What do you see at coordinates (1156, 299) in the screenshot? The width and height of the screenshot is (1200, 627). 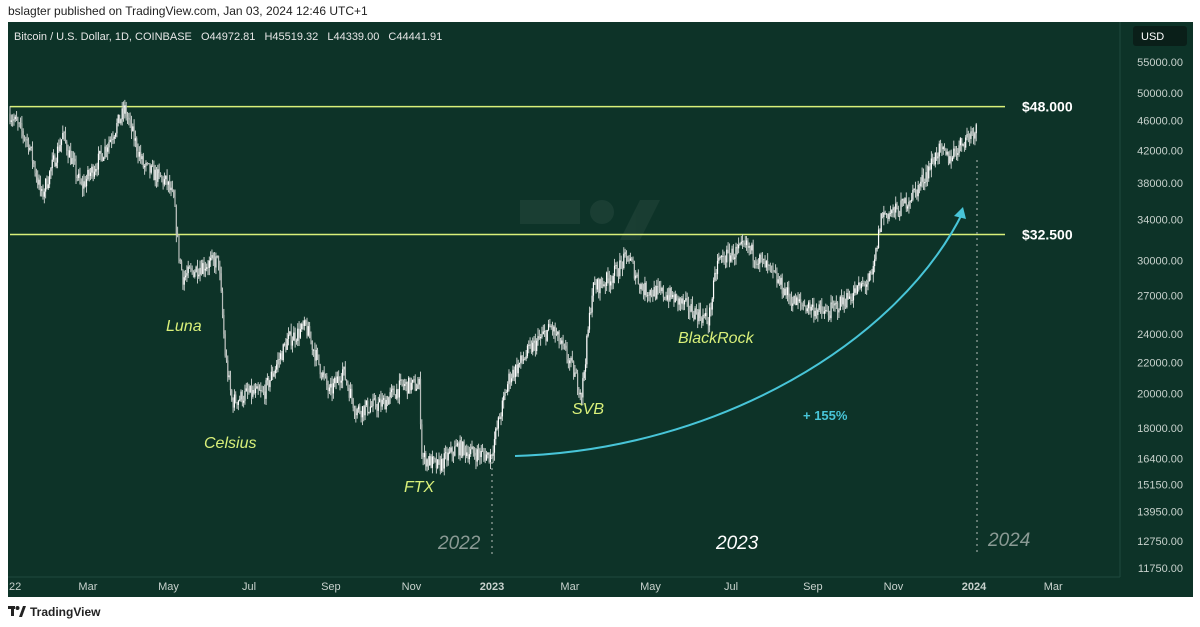 I see `price-axis` at bounding box center [1156, 299].